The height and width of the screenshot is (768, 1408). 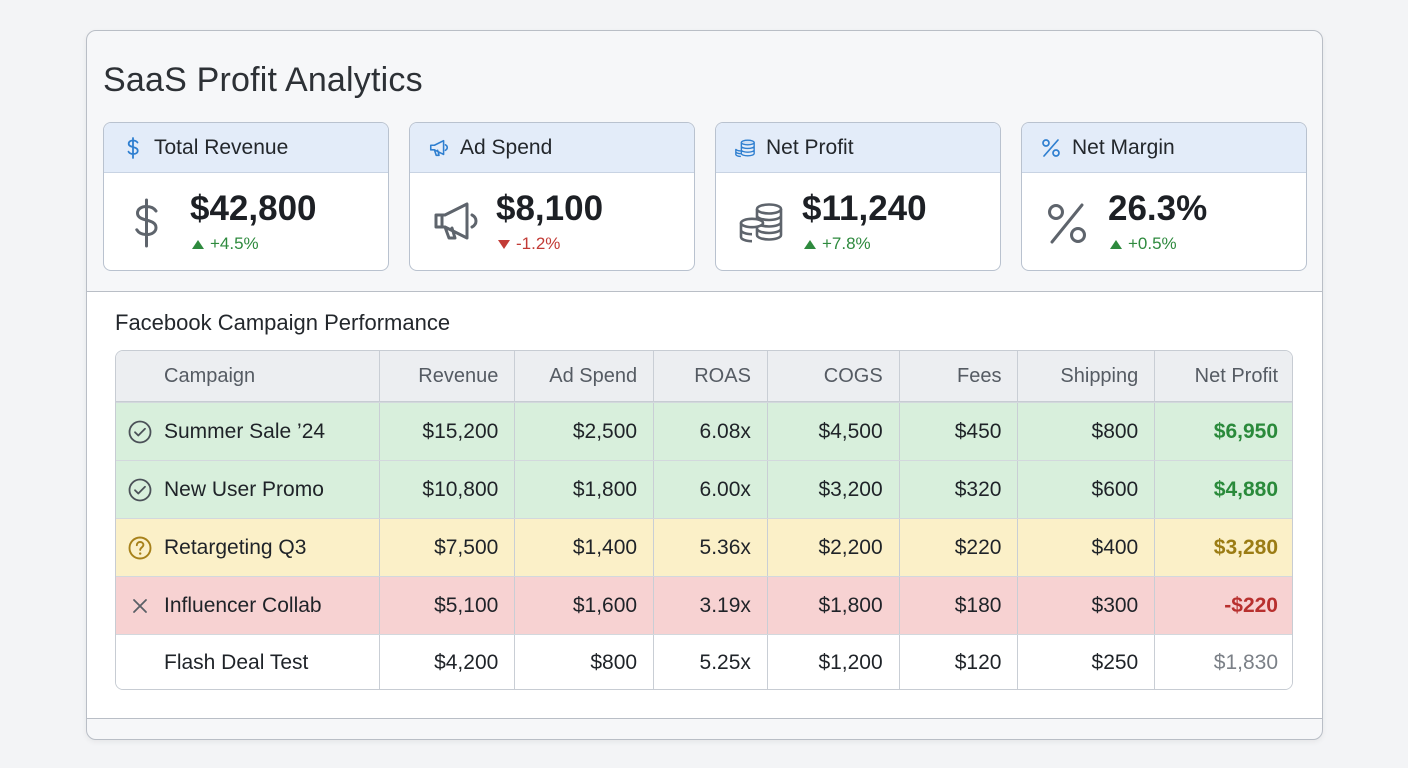 I want to click on kpi-label: Net Margin, so click(x=1123, y=147).